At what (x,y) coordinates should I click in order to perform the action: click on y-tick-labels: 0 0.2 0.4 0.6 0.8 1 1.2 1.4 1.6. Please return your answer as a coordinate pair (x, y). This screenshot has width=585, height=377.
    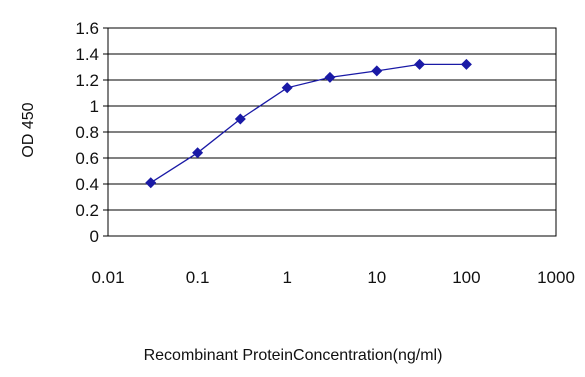
    Looking at the image, I should click on (87, 132).